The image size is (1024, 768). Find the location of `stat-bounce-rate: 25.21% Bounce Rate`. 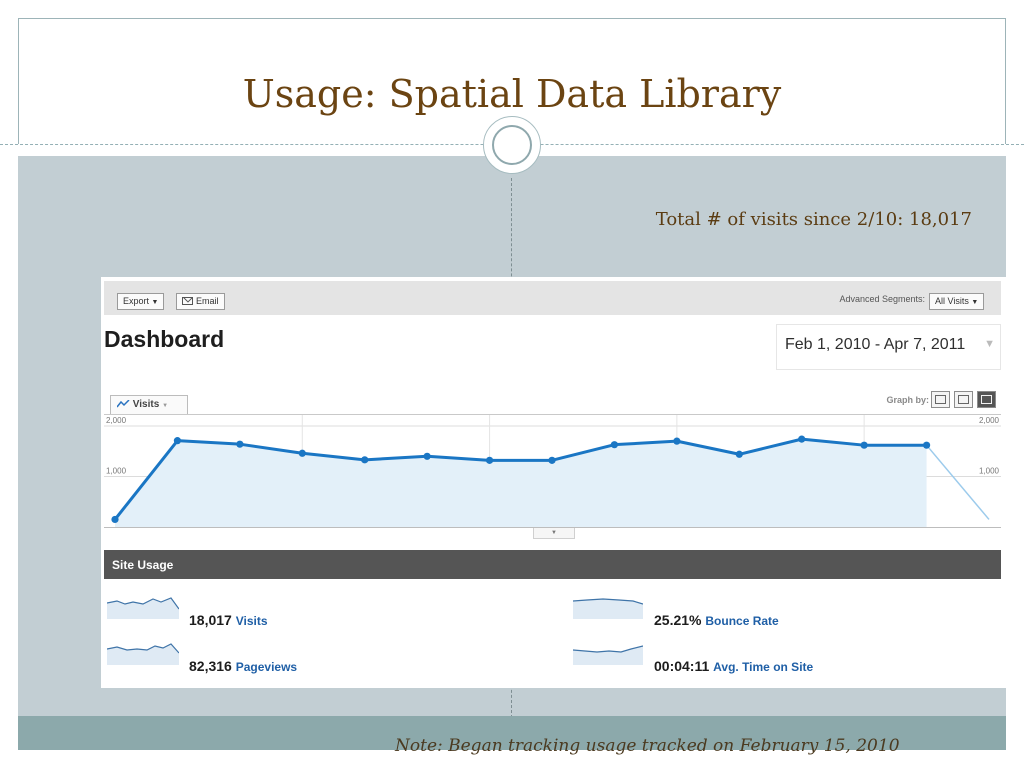

stat-bounce-rate: 25.21% Bounce Rate is located at coordinates (716, 620).